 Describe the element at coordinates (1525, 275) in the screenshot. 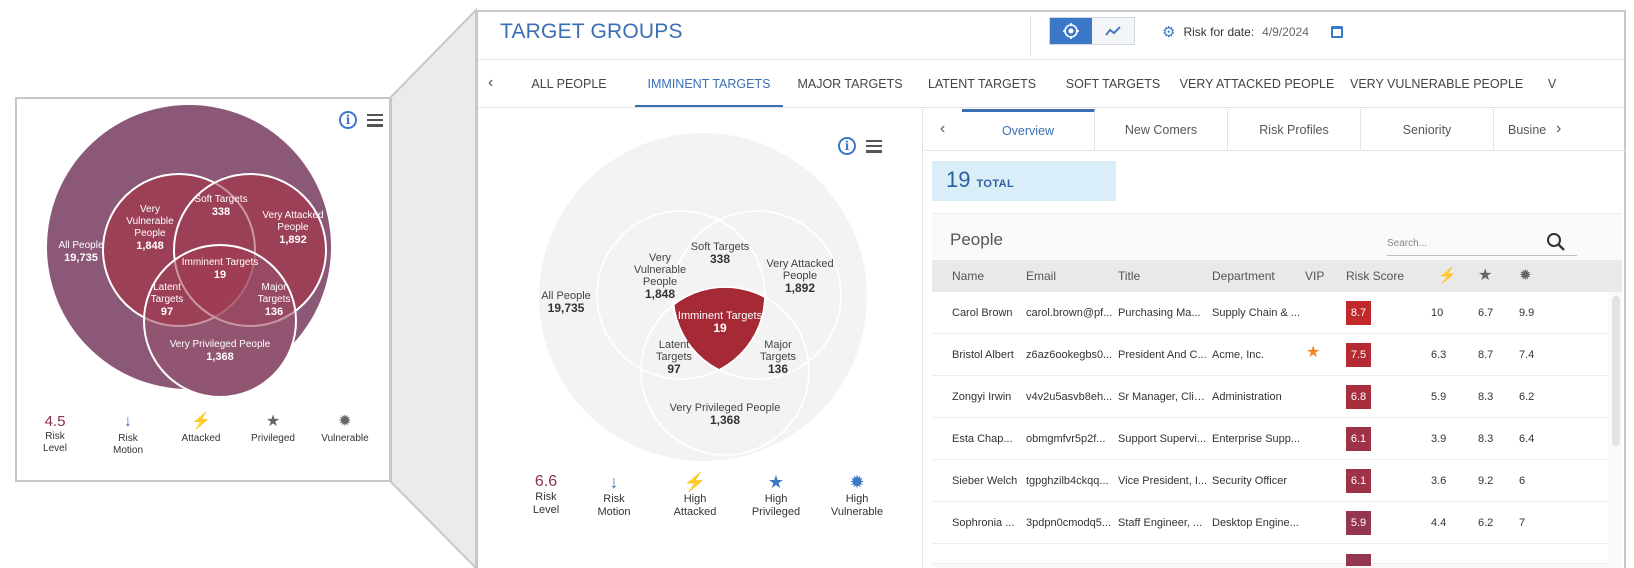

I see `bug-icon: ✹` at that location.